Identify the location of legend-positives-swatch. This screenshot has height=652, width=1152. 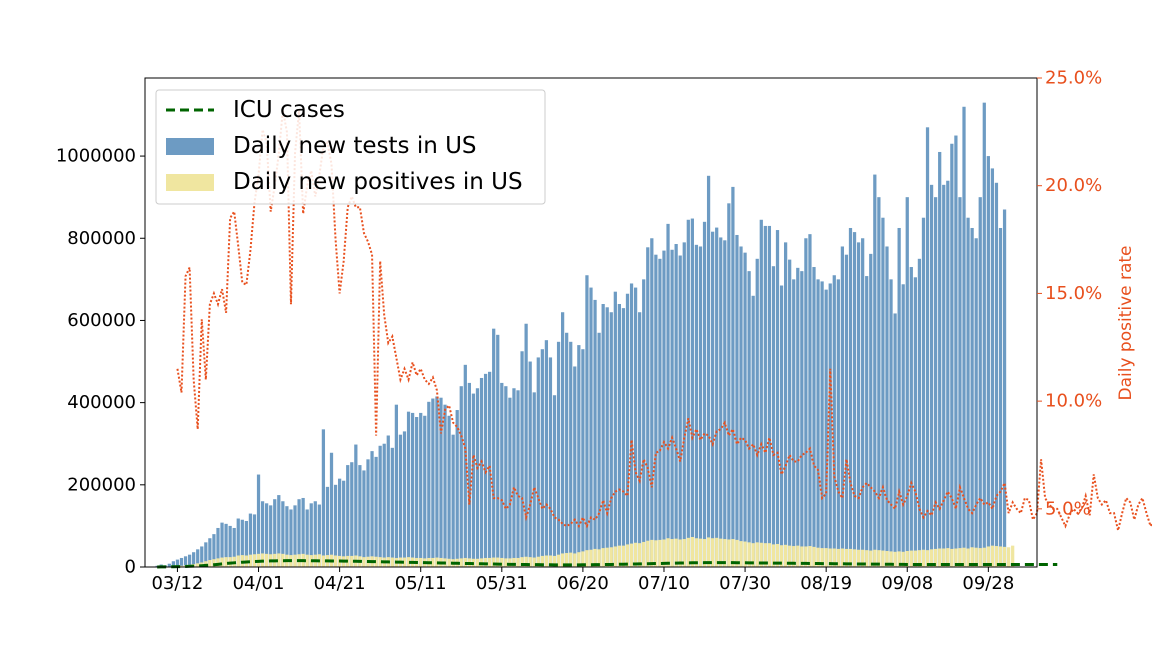
(190, 182).